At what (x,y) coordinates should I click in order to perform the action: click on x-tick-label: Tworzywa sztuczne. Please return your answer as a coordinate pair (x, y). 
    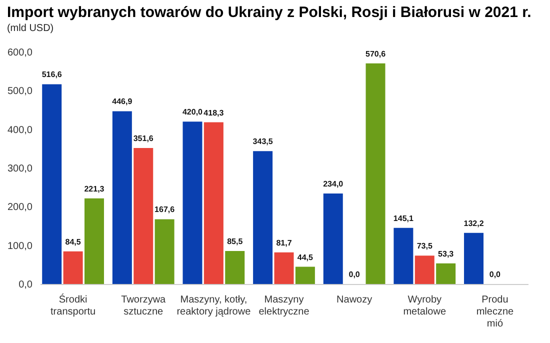
    Looking at the image, I should click on (143, 306).